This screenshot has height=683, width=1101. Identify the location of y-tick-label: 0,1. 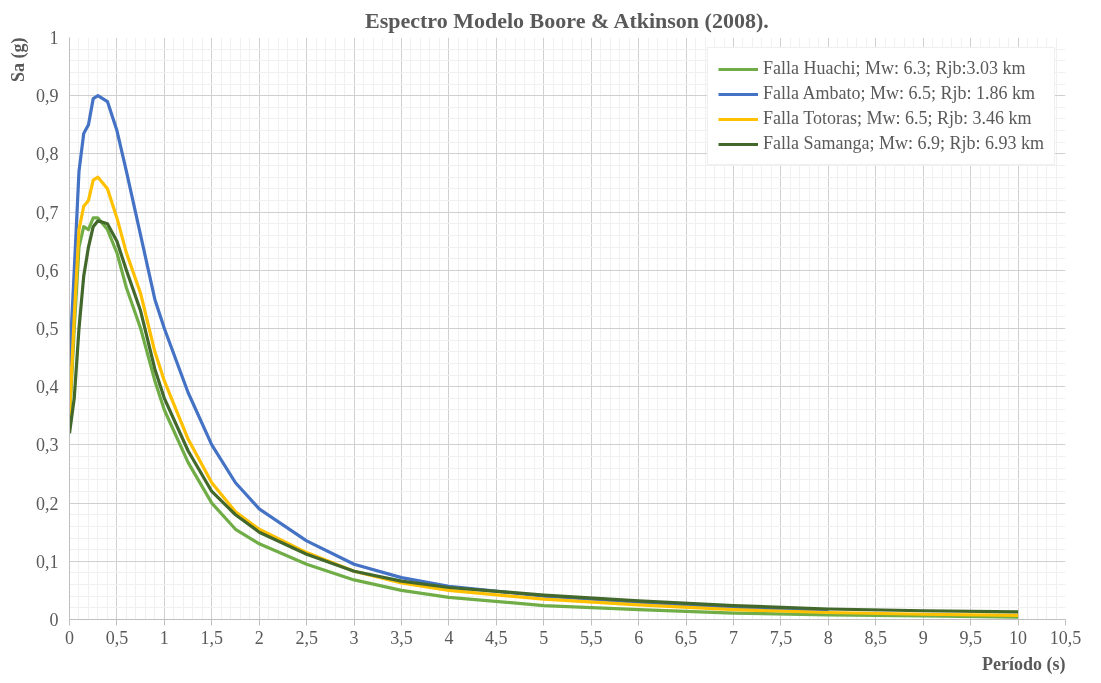
(47, 561).